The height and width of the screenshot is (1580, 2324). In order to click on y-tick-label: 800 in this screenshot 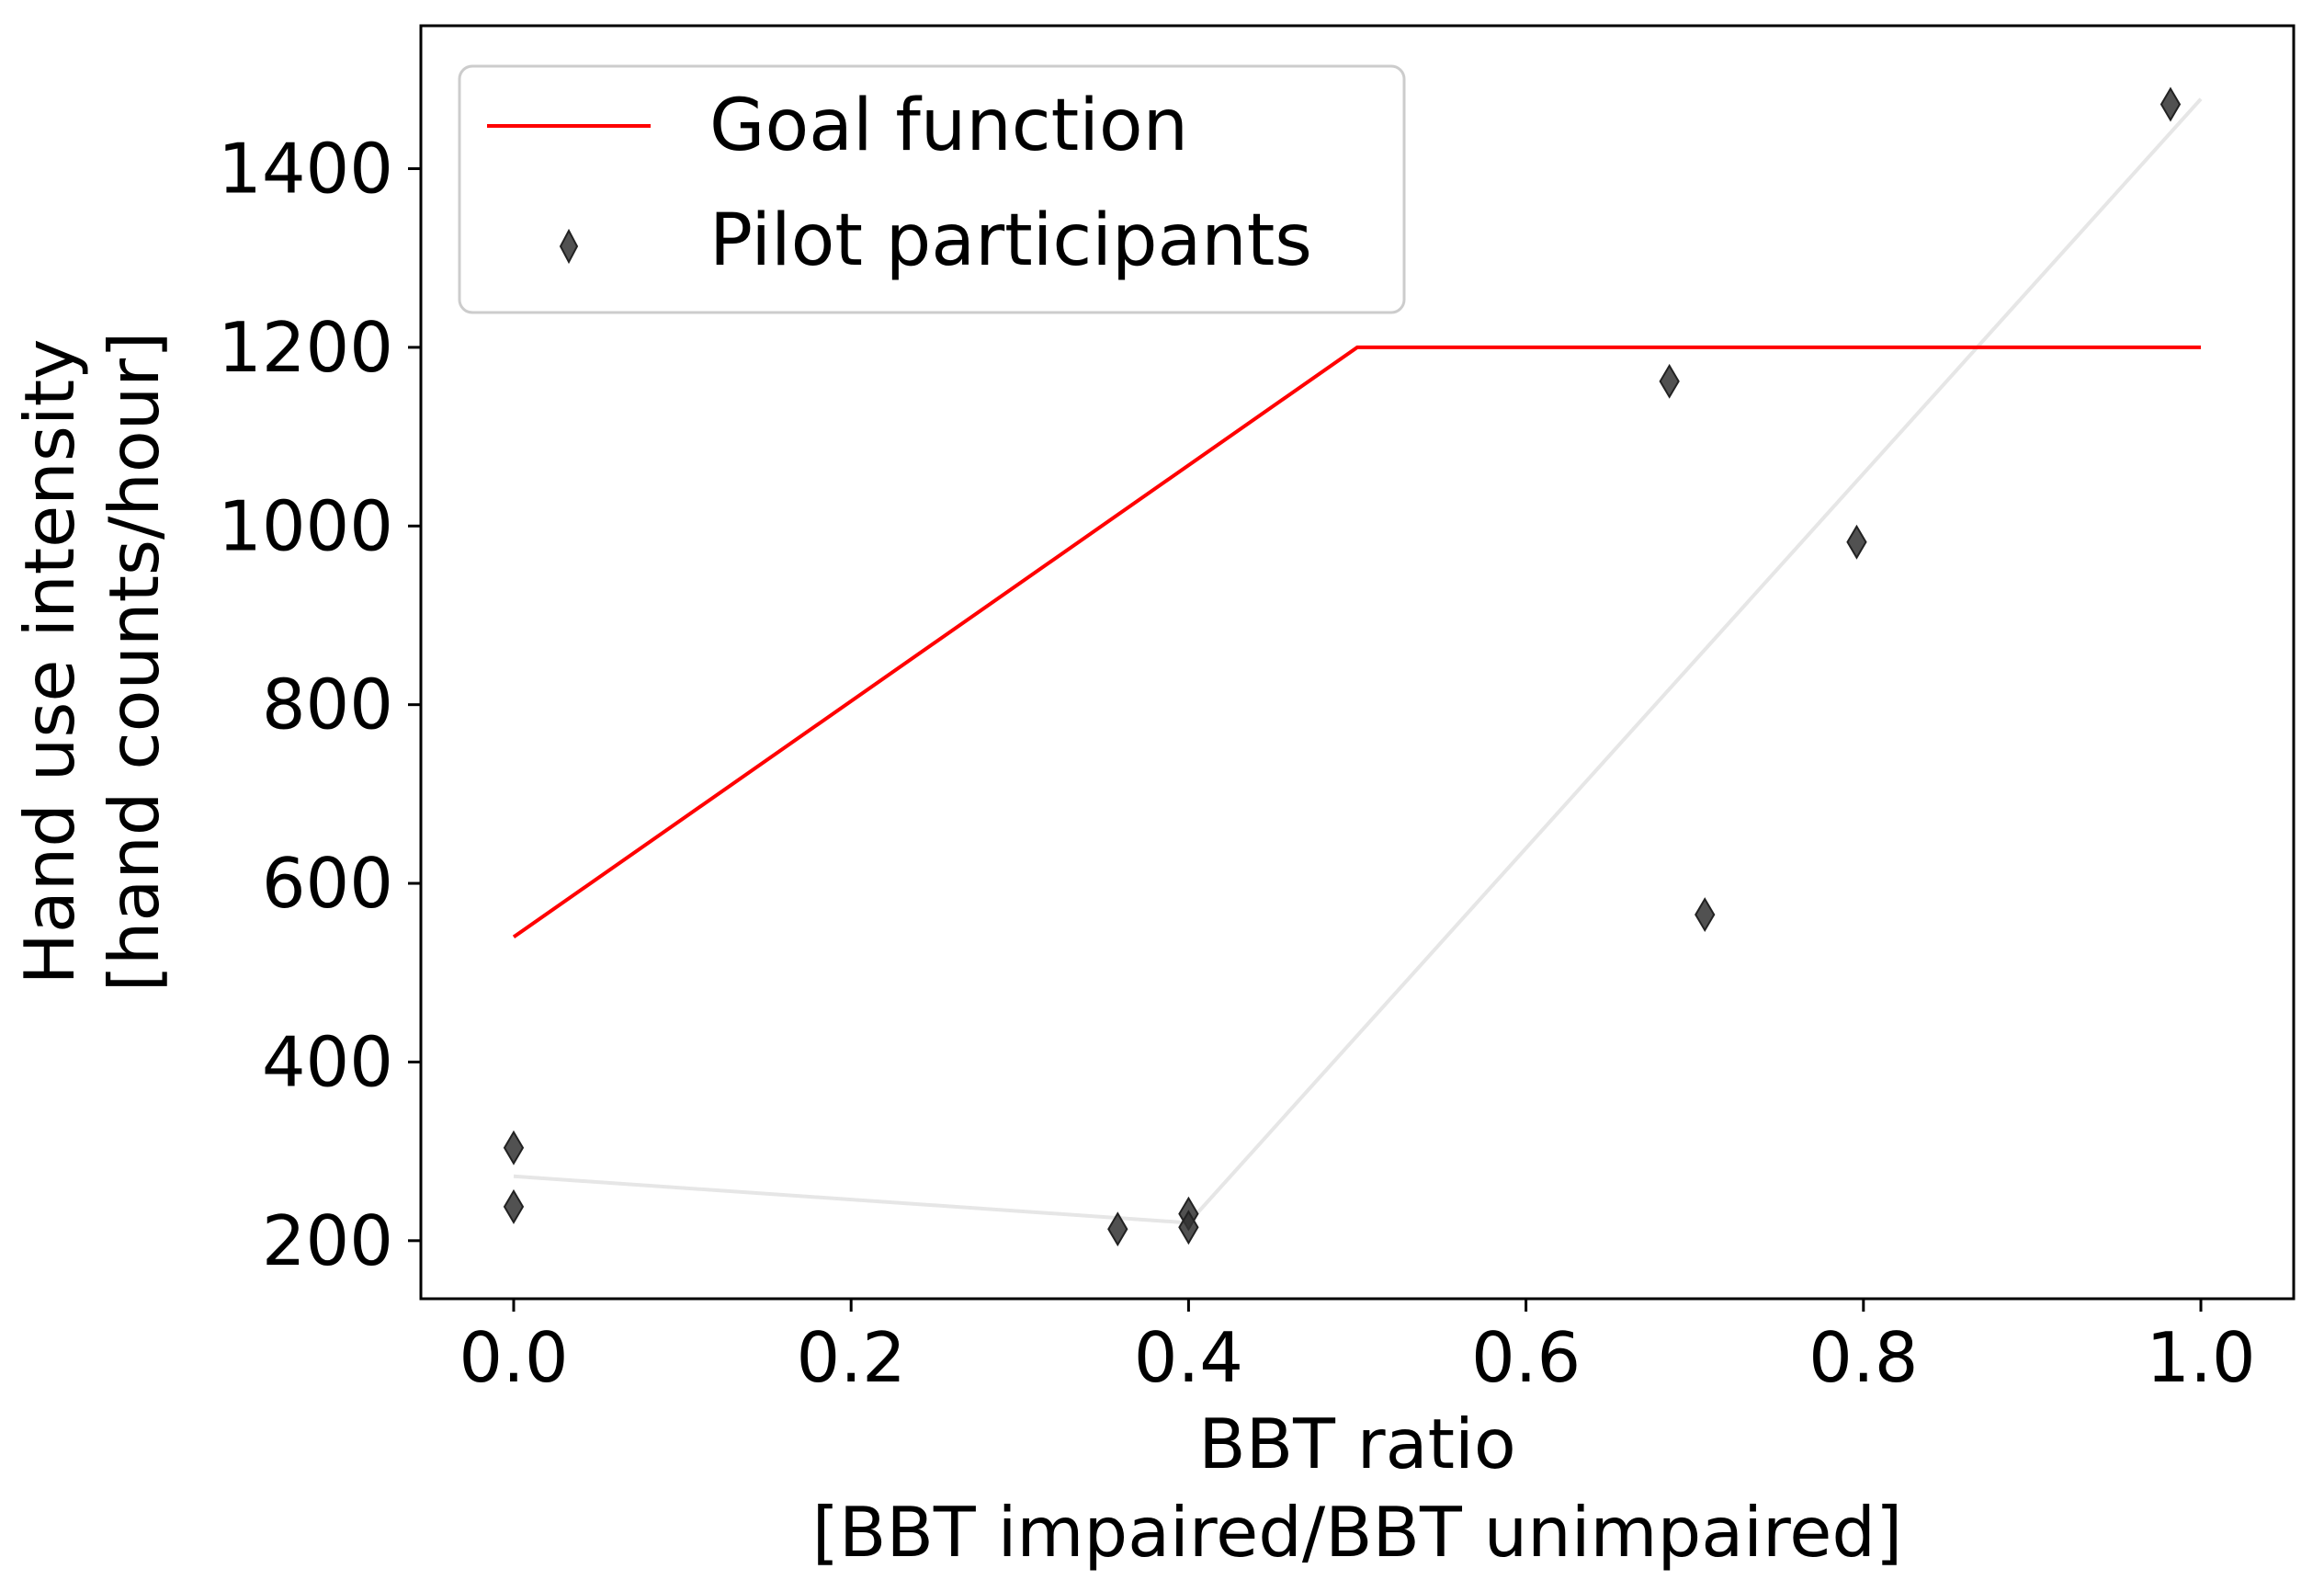, I will do `click(327, 705)`.